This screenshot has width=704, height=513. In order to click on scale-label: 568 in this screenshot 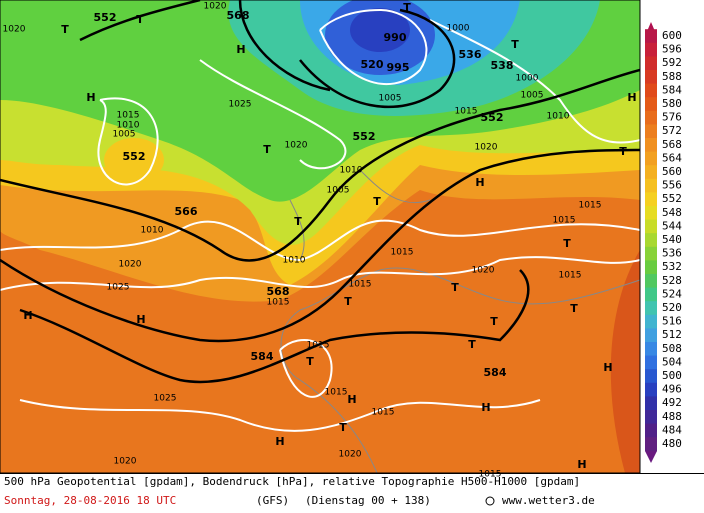, I will do `click(672, 144)`.